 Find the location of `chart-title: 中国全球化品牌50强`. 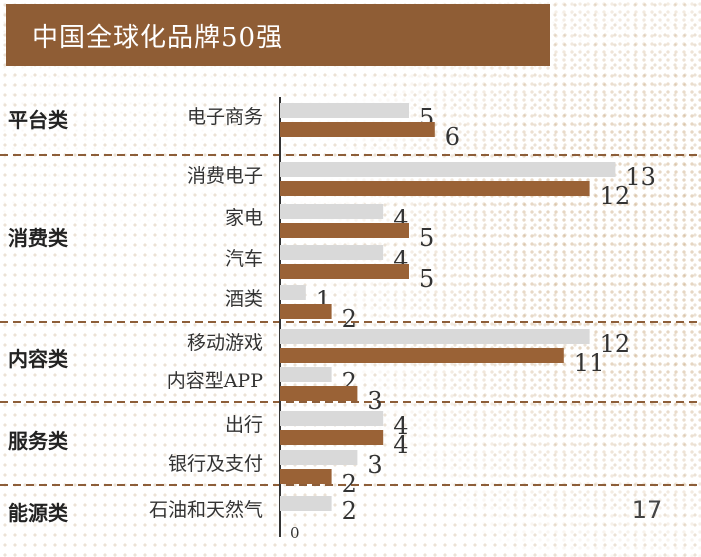

chart-title: 中国全球化品牌50强 is located at coordinates (278, 35).